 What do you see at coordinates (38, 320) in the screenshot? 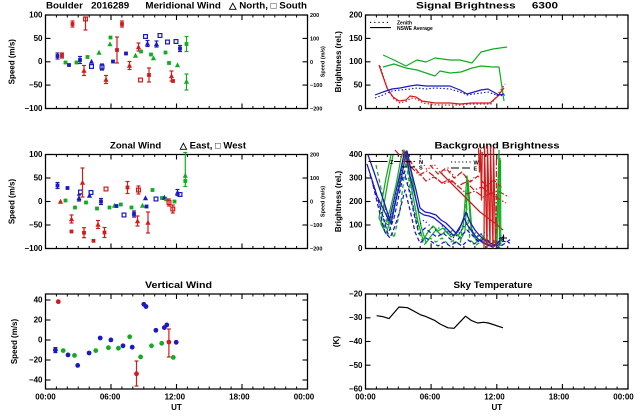
I see `svg-text: 20` at bounding box center [38, 320].